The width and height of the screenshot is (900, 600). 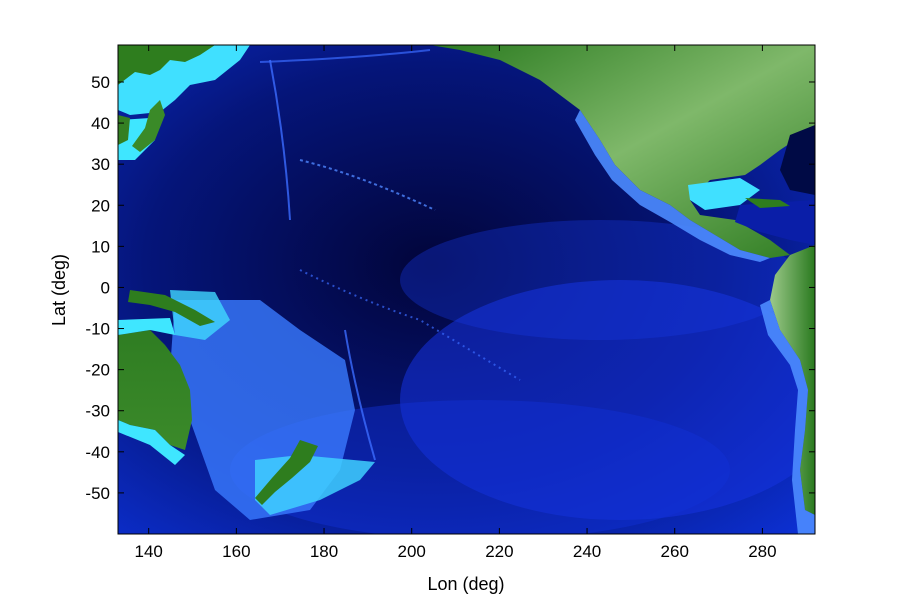 I want to click on shelf-australia-north, so click(x=146, y=326).